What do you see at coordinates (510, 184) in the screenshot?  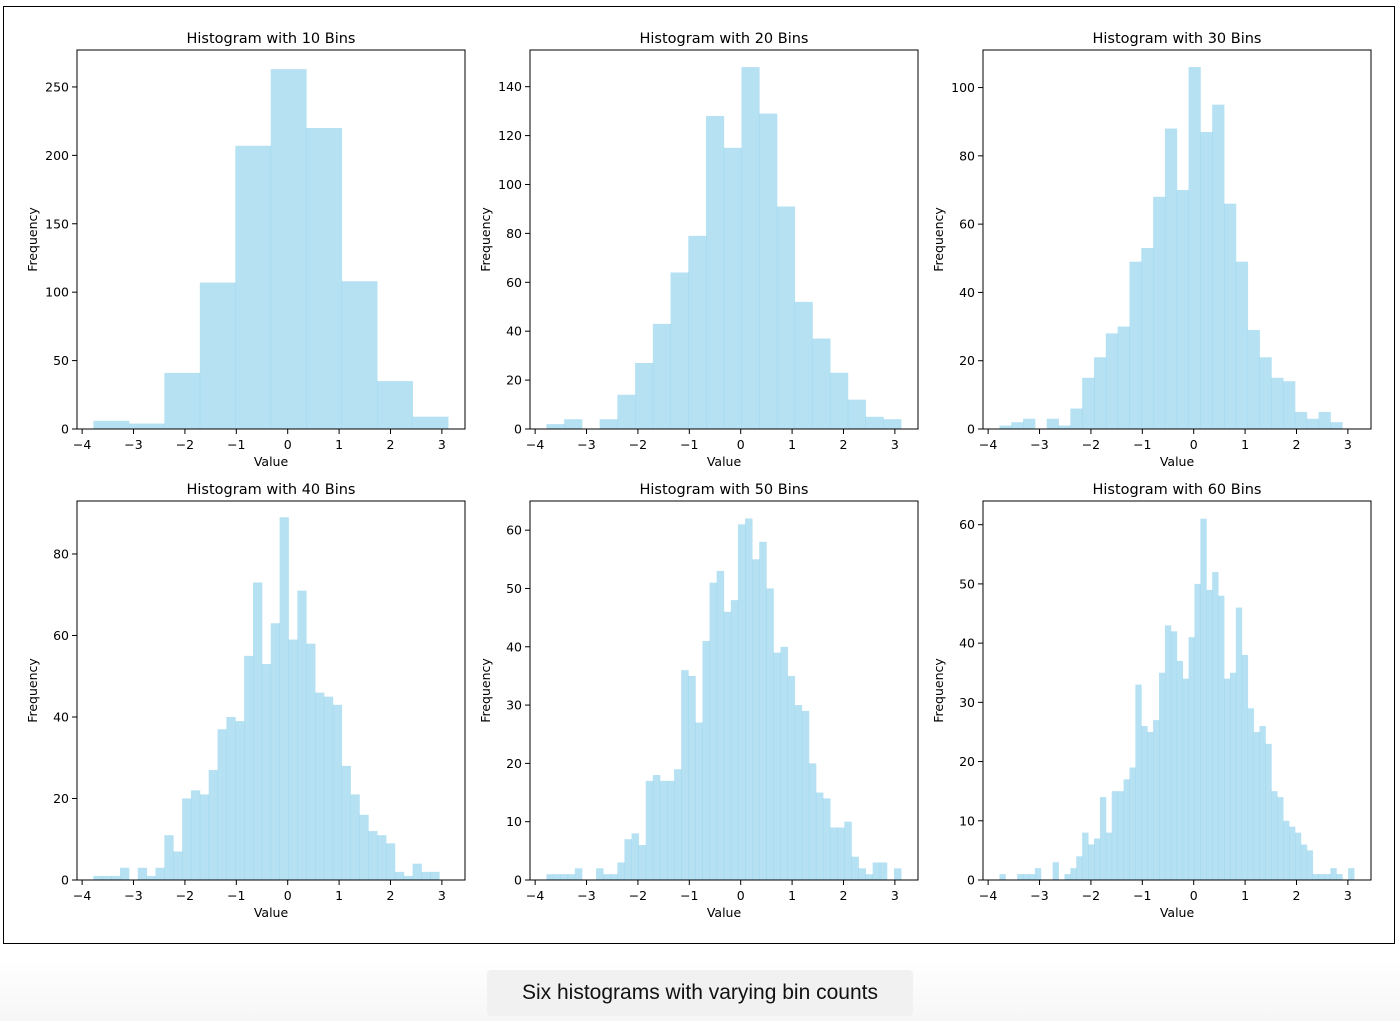 I see `y-tick-label: 100` at bounding box center [510, 184].